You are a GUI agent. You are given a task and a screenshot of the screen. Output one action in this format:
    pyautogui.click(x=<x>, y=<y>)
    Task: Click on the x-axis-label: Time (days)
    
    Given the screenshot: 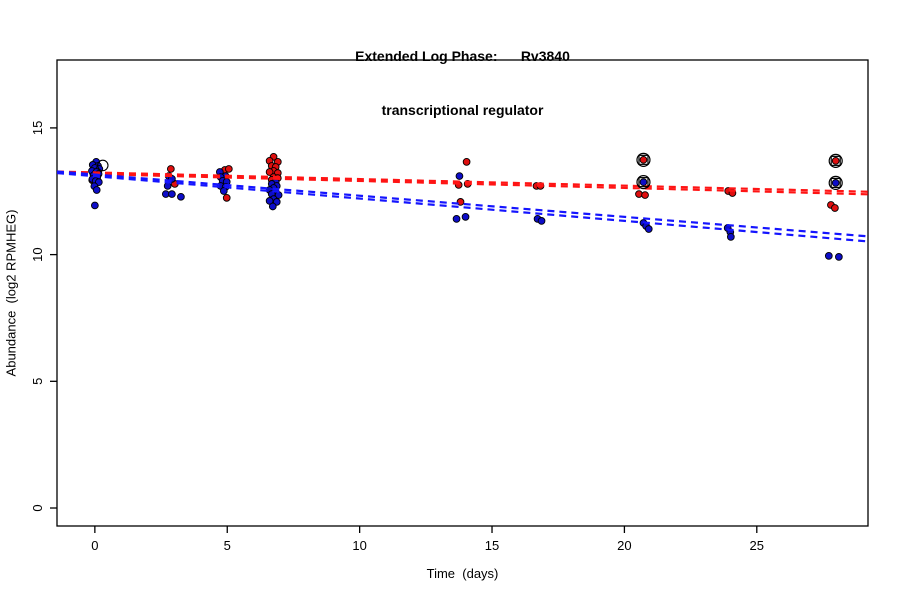 What is the action you would take?
    pyautogui.click(x=462, y=573)
    